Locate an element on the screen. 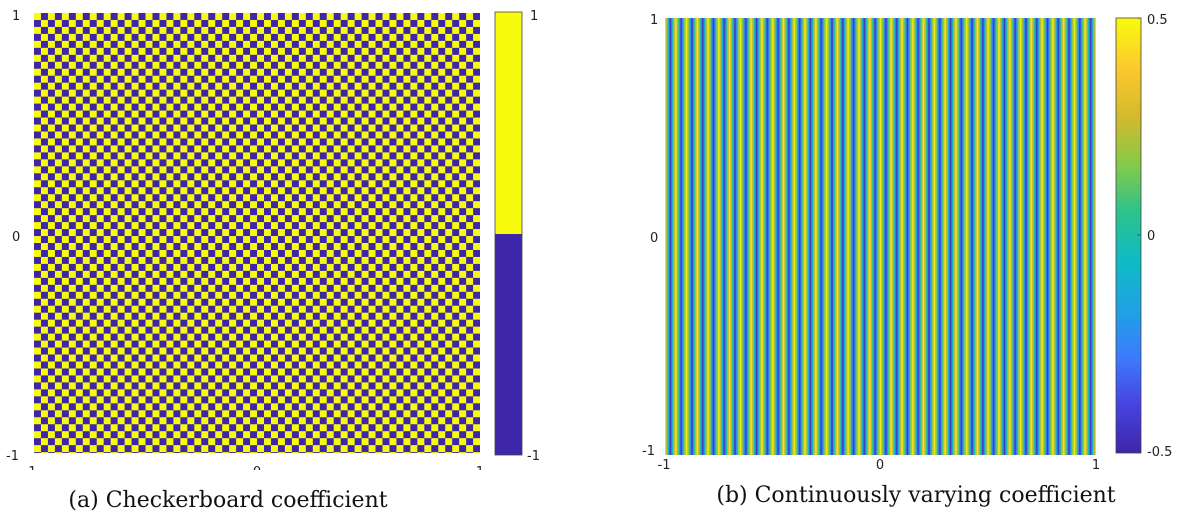 The height and width of the screenshot is (532, 1187). a-xtick-right: 1 is located at coordinates (480, 467).